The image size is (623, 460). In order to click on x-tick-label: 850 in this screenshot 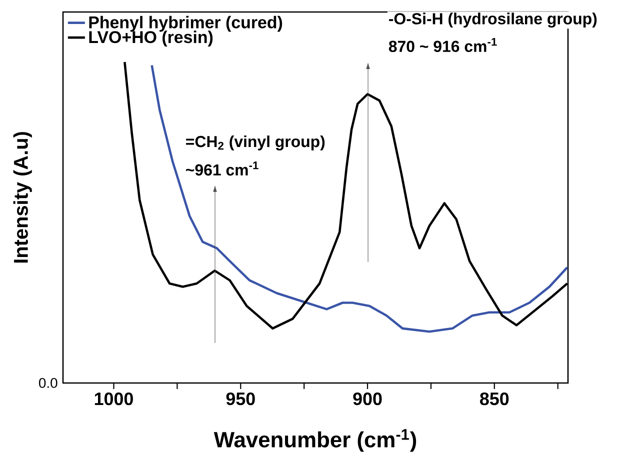, I will do `click(494, 399)`.